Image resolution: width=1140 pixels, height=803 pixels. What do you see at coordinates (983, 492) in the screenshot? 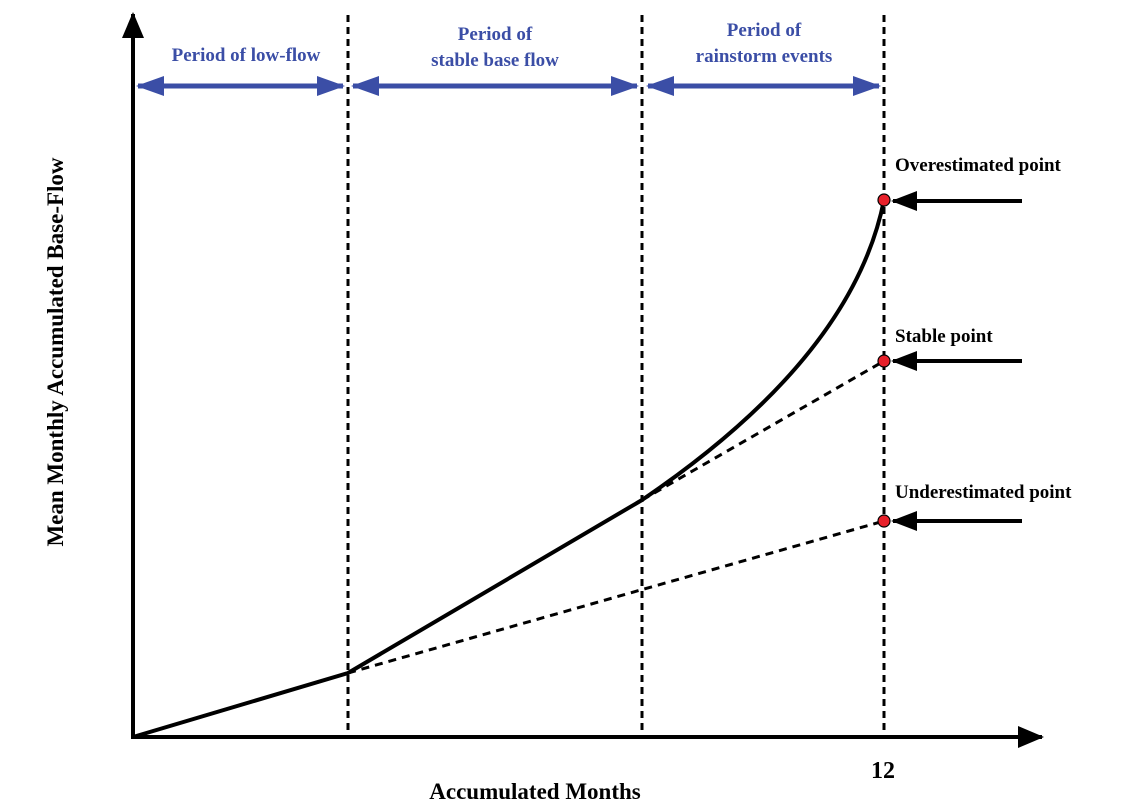
I see `point-label: Underestimated point` at bounding box center [983, 492].